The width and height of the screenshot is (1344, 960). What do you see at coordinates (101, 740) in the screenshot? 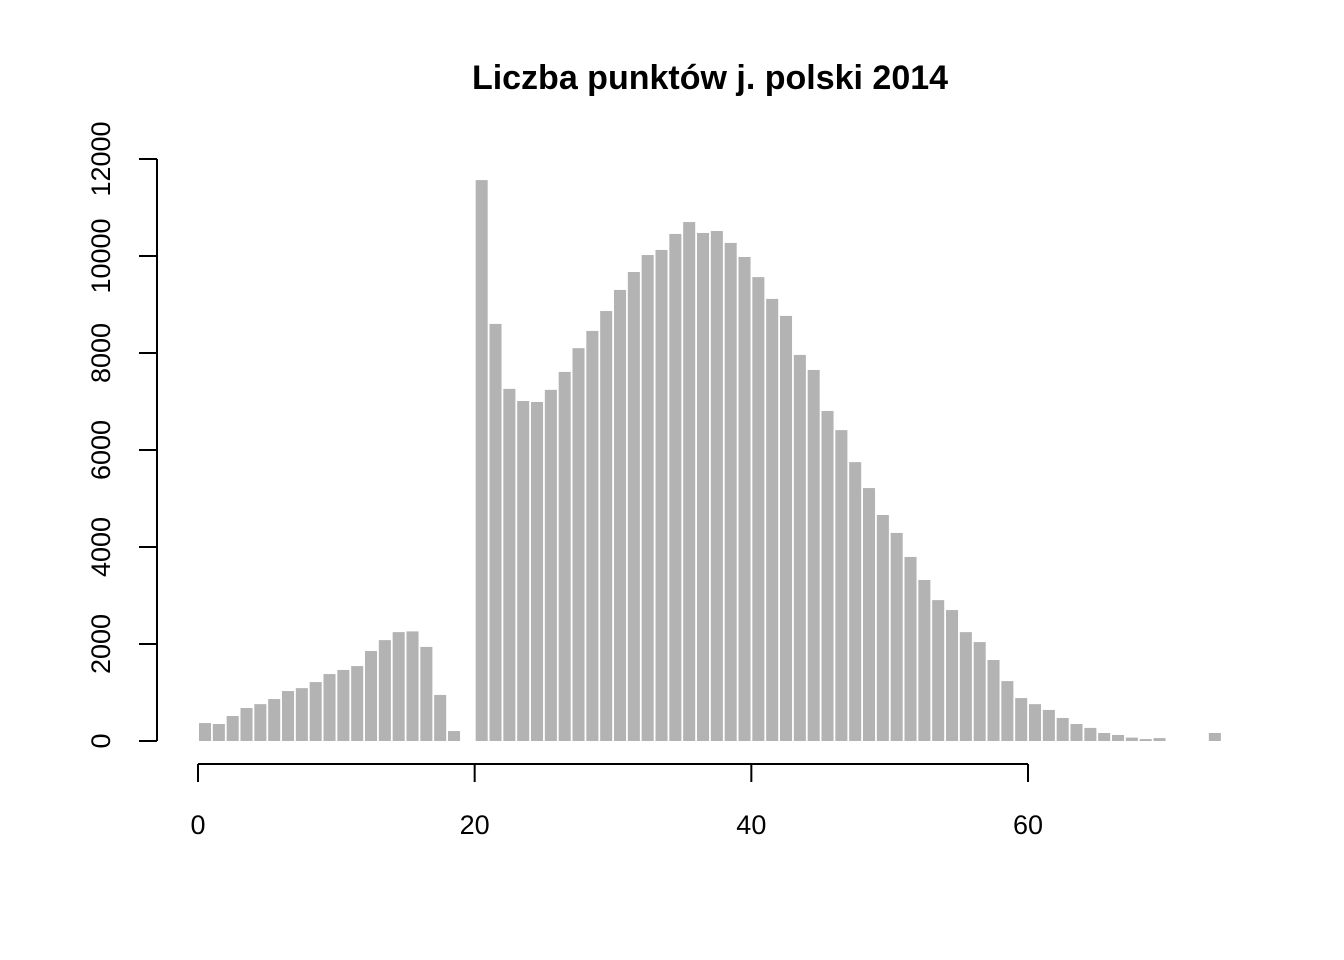
I see `y-tick-label: 0` at bounding box center [101, 740].